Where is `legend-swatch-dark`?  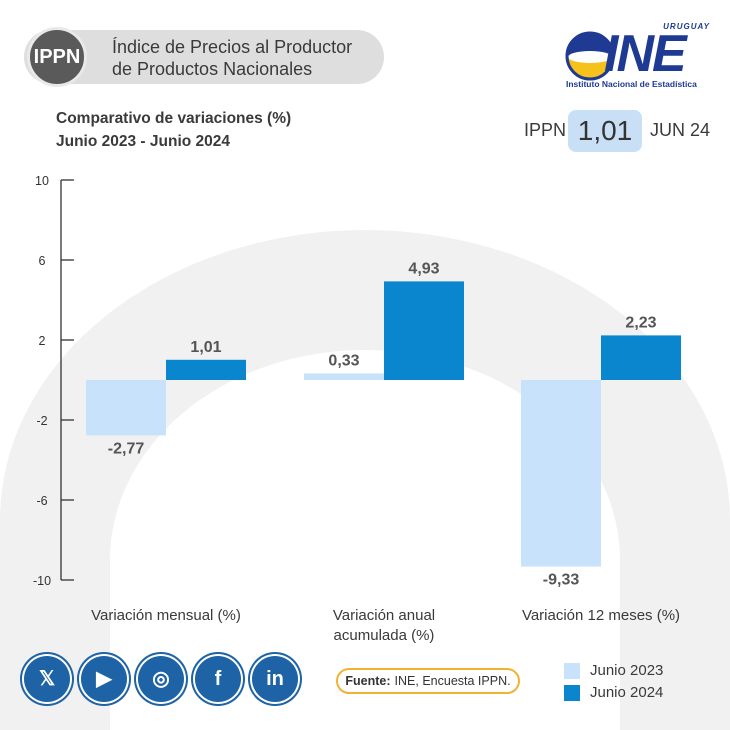
legend-swatch-dark is located at coordinates (572, 692).